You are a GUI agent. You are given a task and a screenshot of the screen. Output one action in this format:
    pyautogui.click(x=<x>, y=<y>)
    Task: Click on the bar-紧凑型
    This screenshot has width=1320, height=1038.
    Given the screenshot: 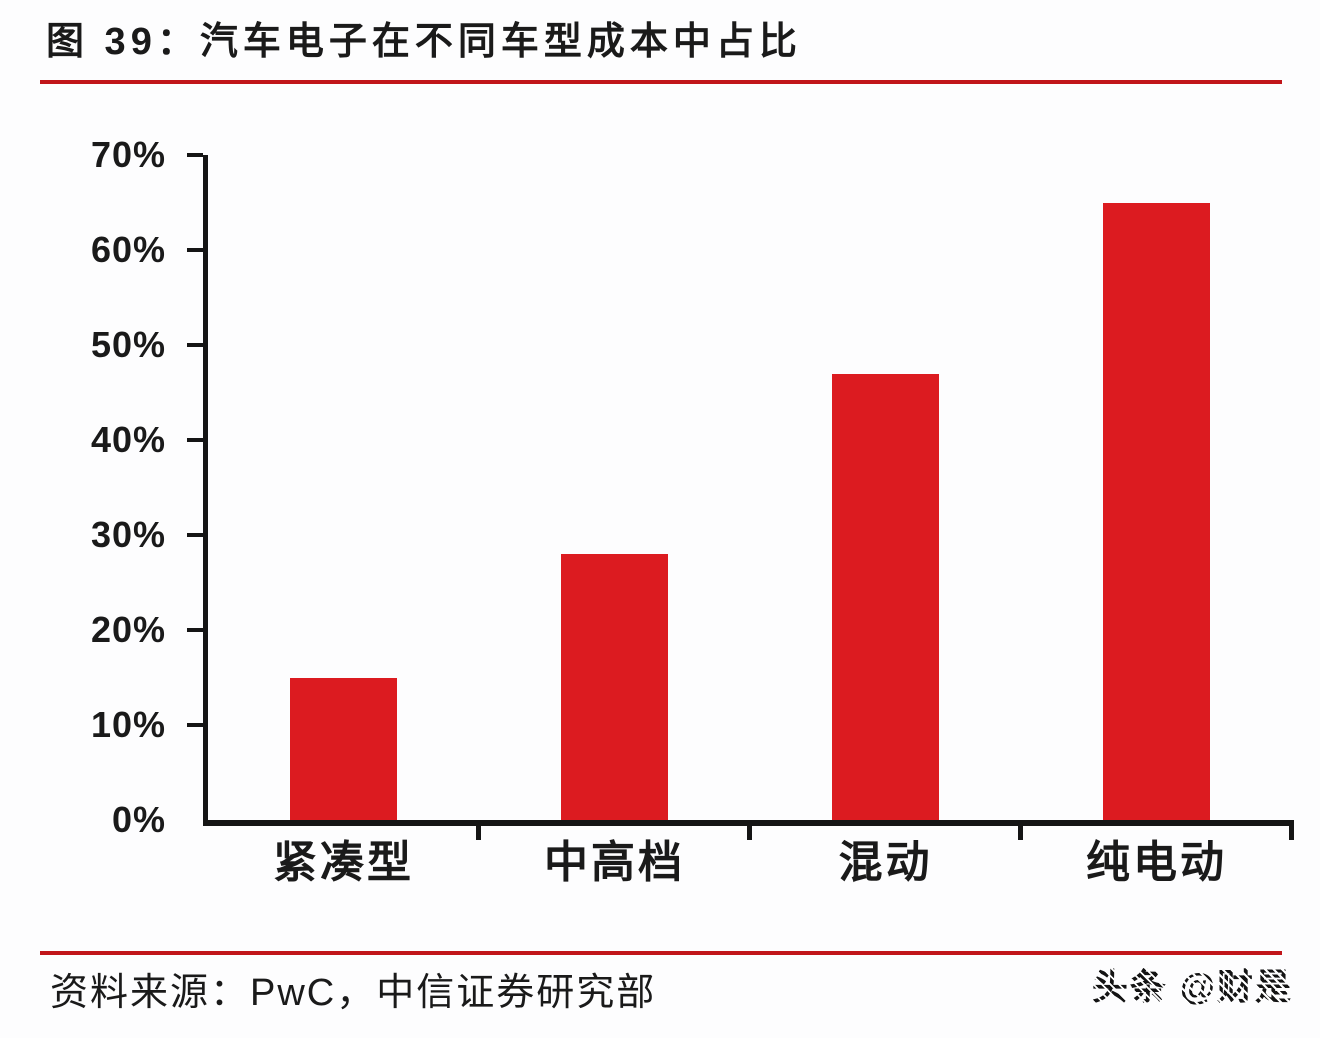 What is the action you would take?
    pyautogui.click(x=343, y=748)
    